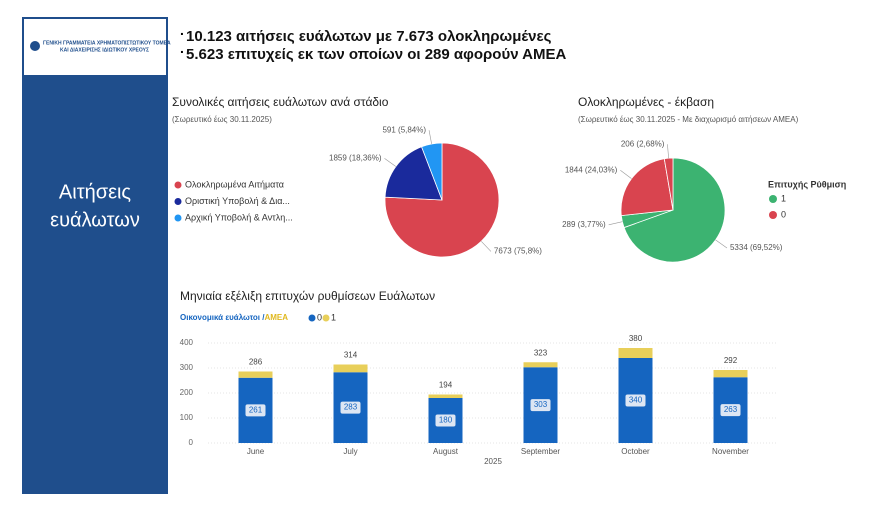  What do you see at coordinates (350, 451) in the screenshot?
I see `x-tick-label: July` at bounding box center [350, 451].